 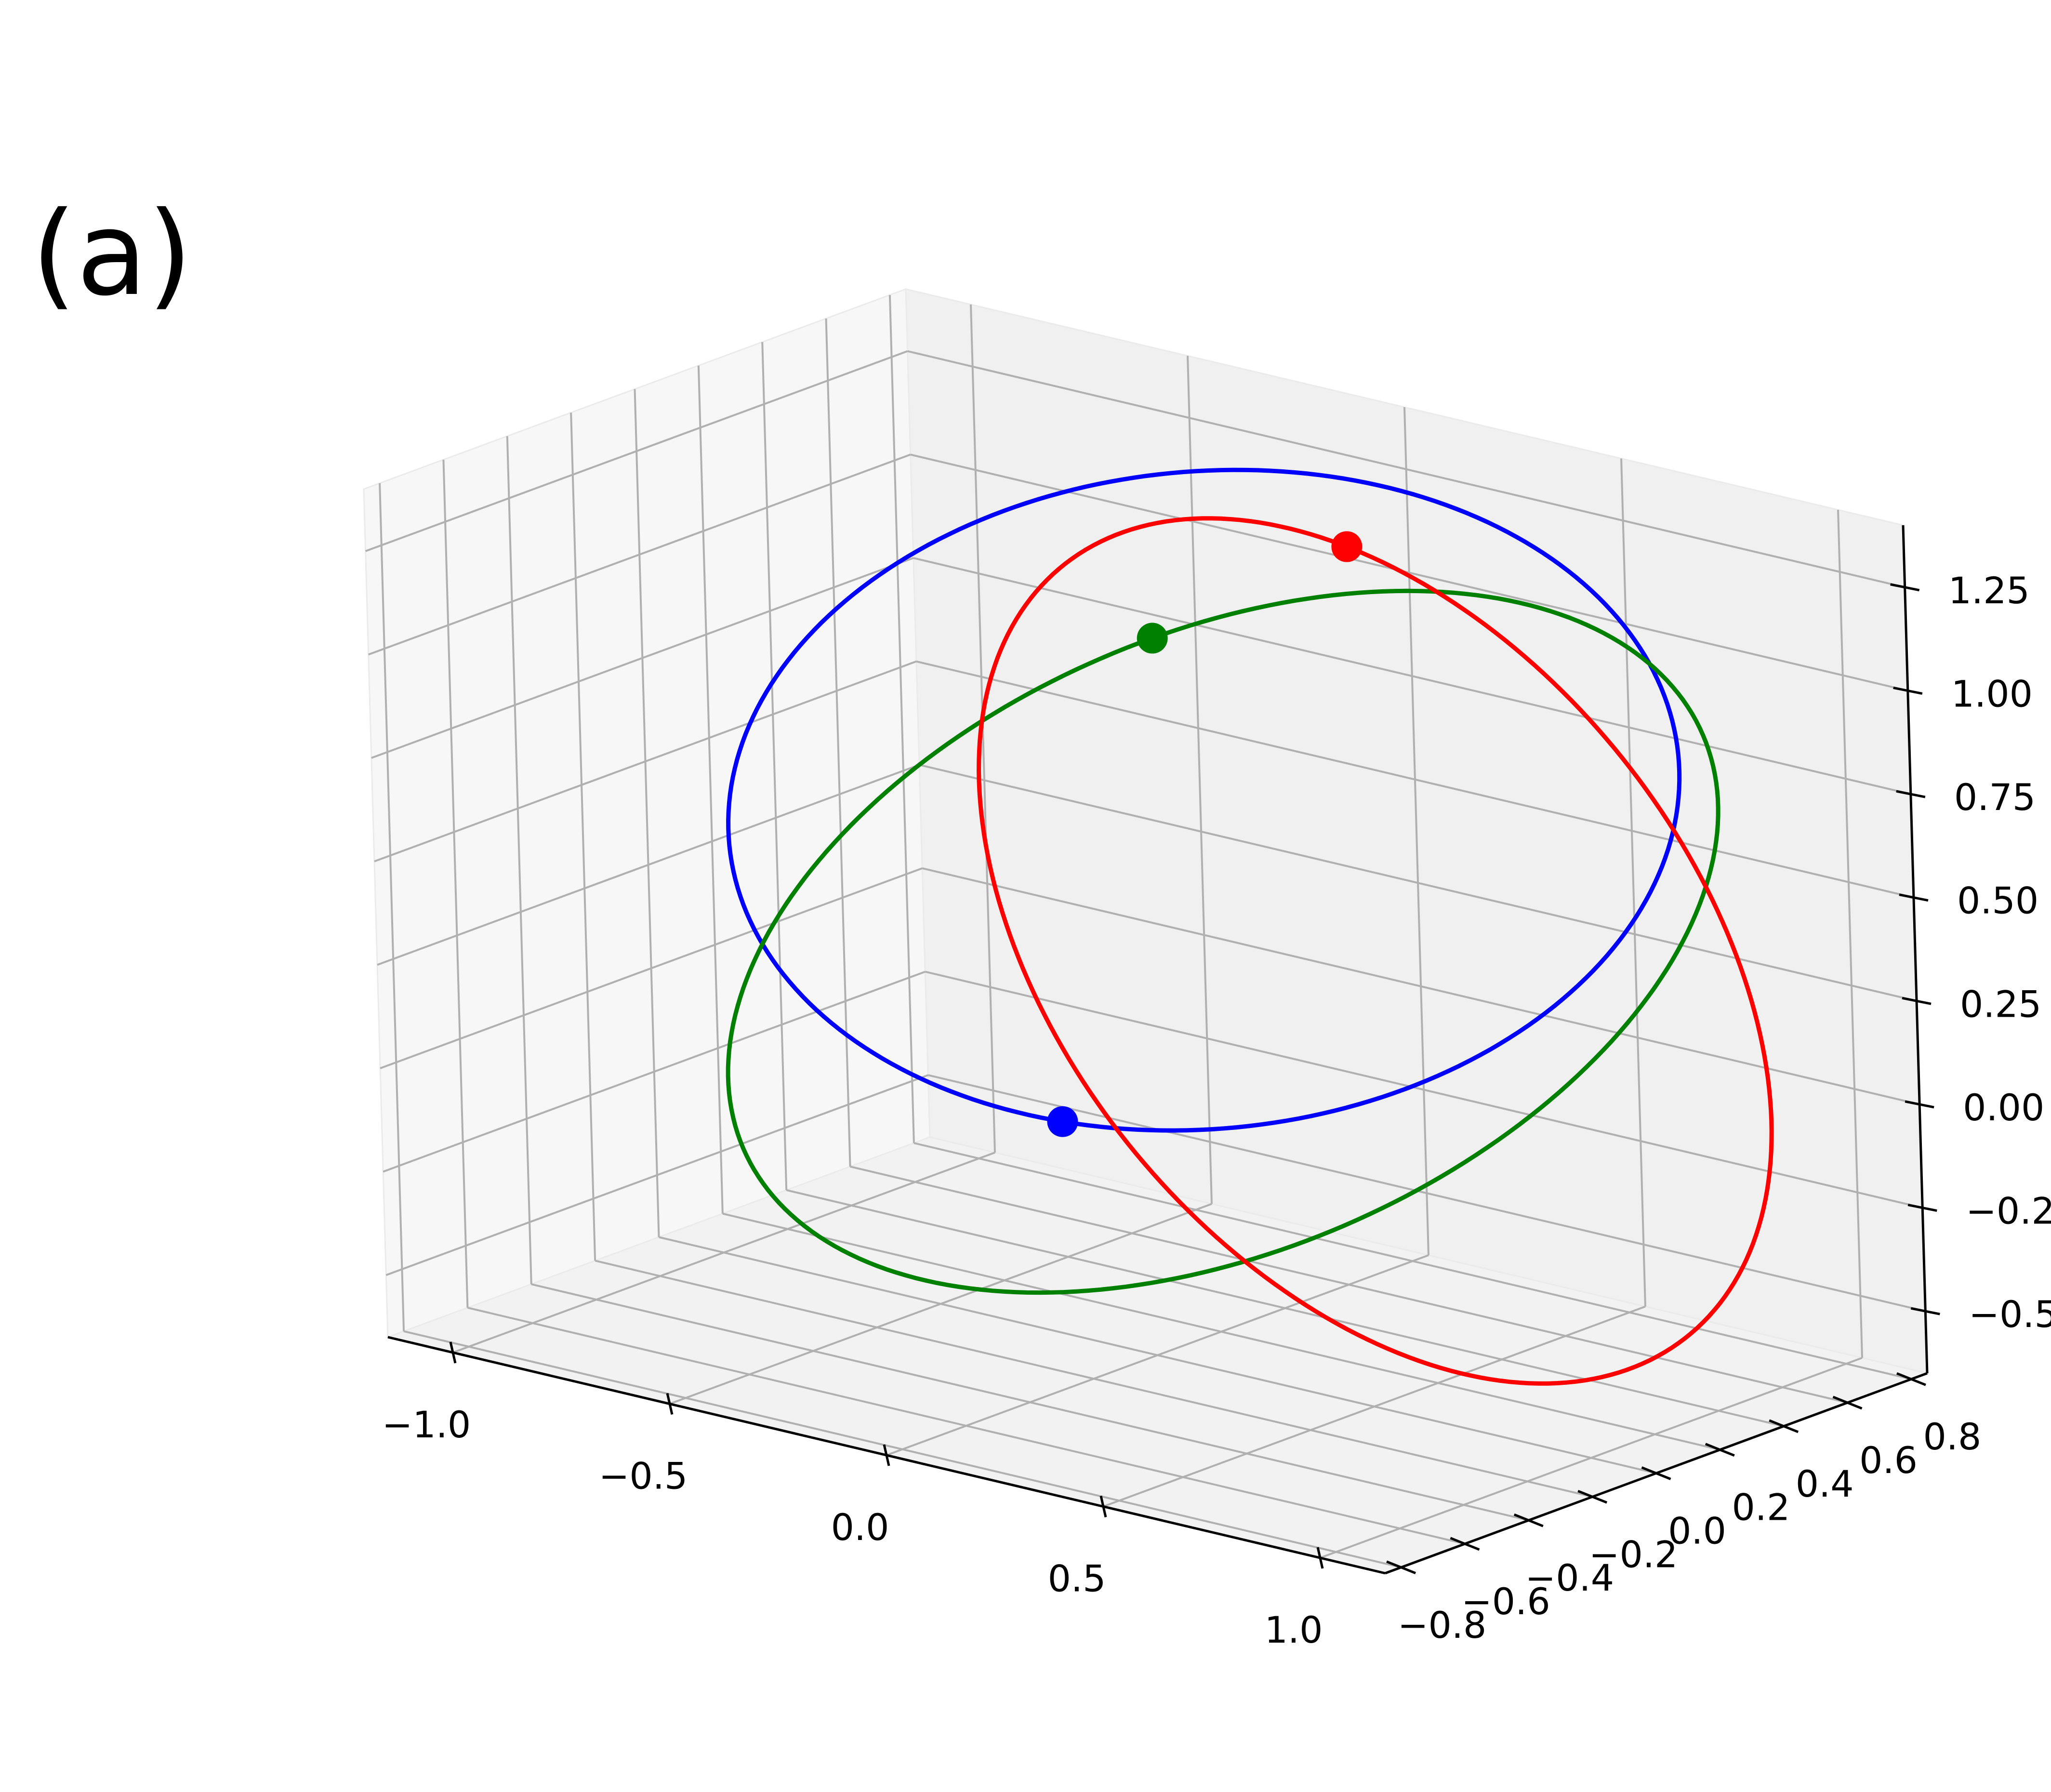 I want to click on x-tick-label: 0.5, so click(x=1077, y=1579).